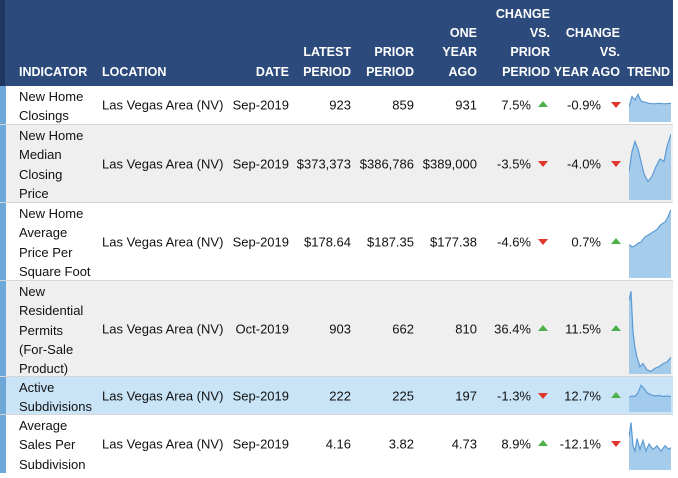 Image resolution: width=678 pixels, height=478 pixels. Describe the element at coordinates (340, 105) in the screenshot. I see `latest-period-cell: 923` at that location.